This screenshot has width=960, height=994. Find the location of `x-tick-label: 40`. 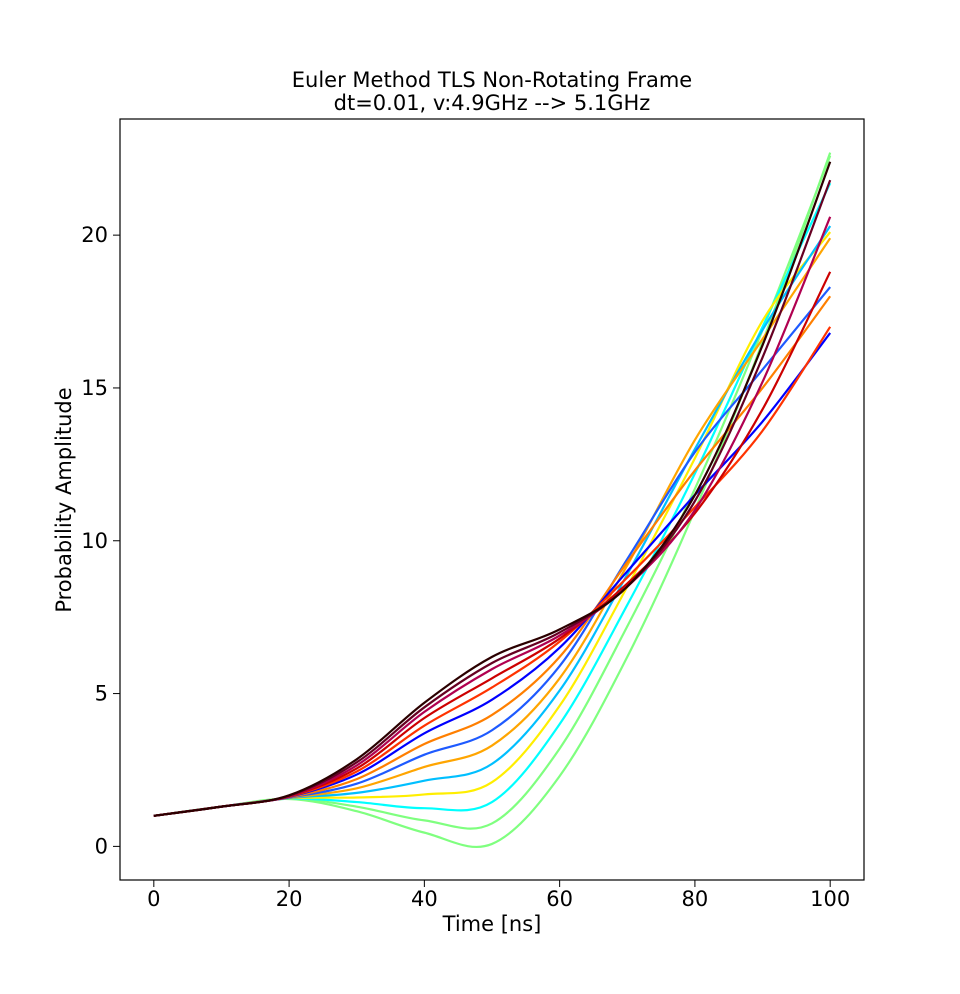

x-tick-label: 40 is located at coordinates (424, 899).